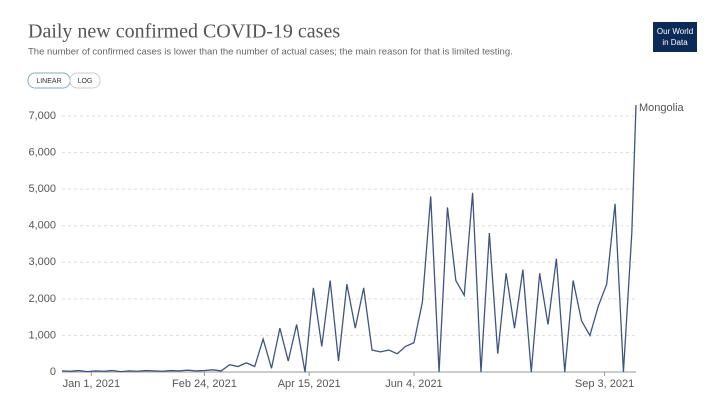  What do you see at coordinates (42, 226) in the screenshot?
I see `y-tick-label: 4,000` at bounding box center [42, 226].